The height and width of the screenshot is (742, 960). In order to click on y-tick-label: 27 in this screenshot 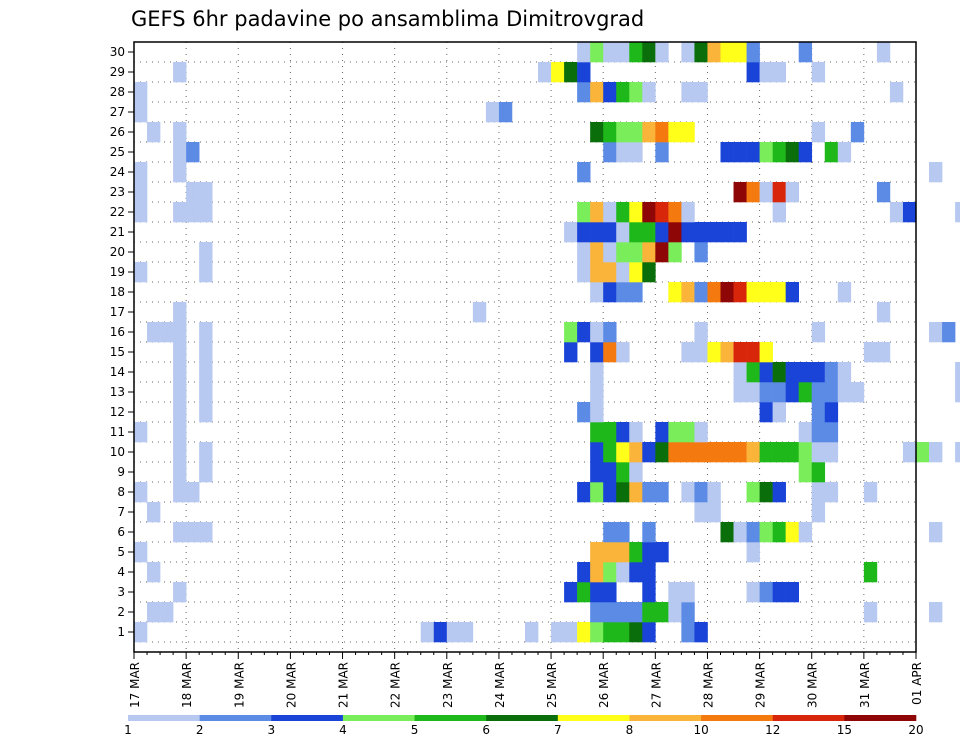, I will do `click(117, 112)`.